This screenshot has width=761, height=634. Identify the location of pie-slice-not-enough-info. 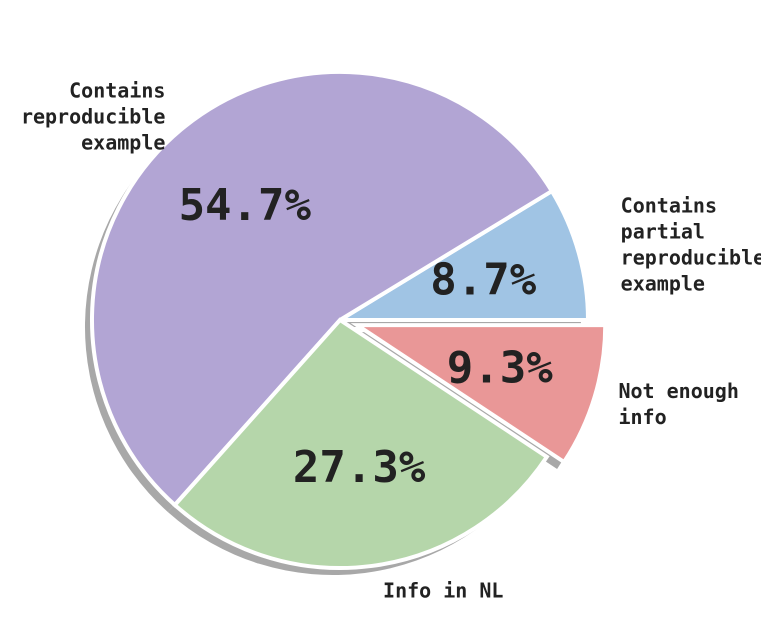
(479, 394).